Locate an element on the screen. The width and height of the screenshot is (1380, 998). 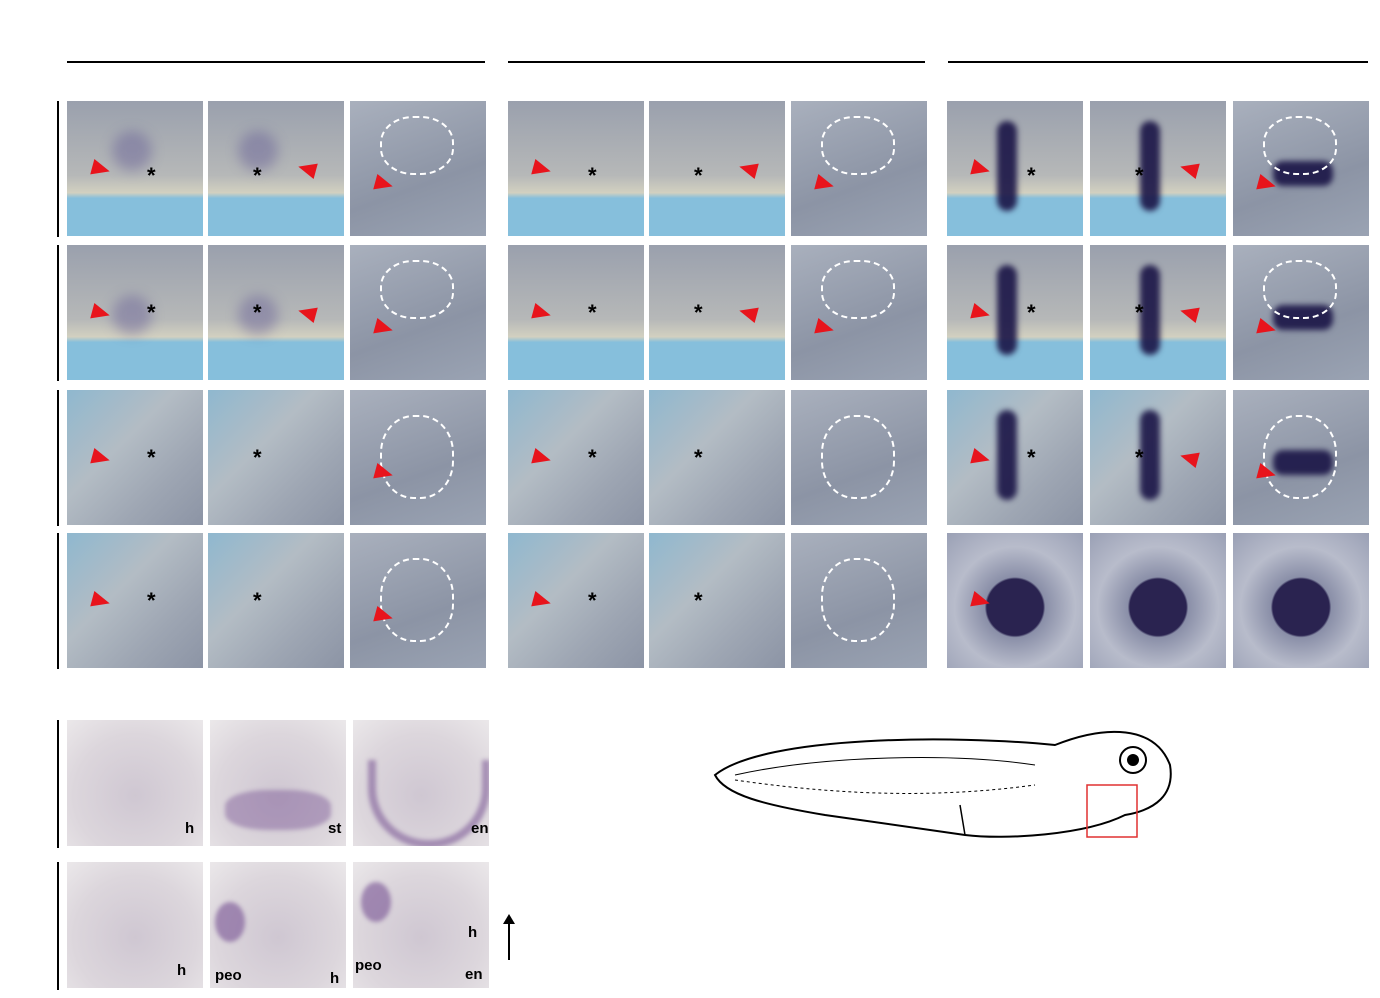
section-panel: st is located at coordinates (278, 783).